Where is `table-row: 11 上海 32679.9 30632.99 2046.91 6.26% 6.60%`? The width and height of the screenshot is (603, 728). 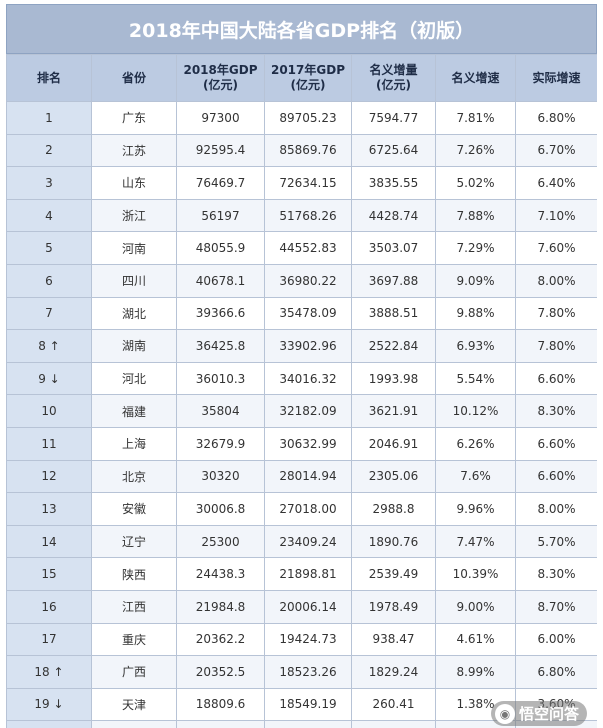
table-row: 11 上海 32679.9 30632.99 2046.91 6.26% 6.60% is located at coordinates (301, 443).